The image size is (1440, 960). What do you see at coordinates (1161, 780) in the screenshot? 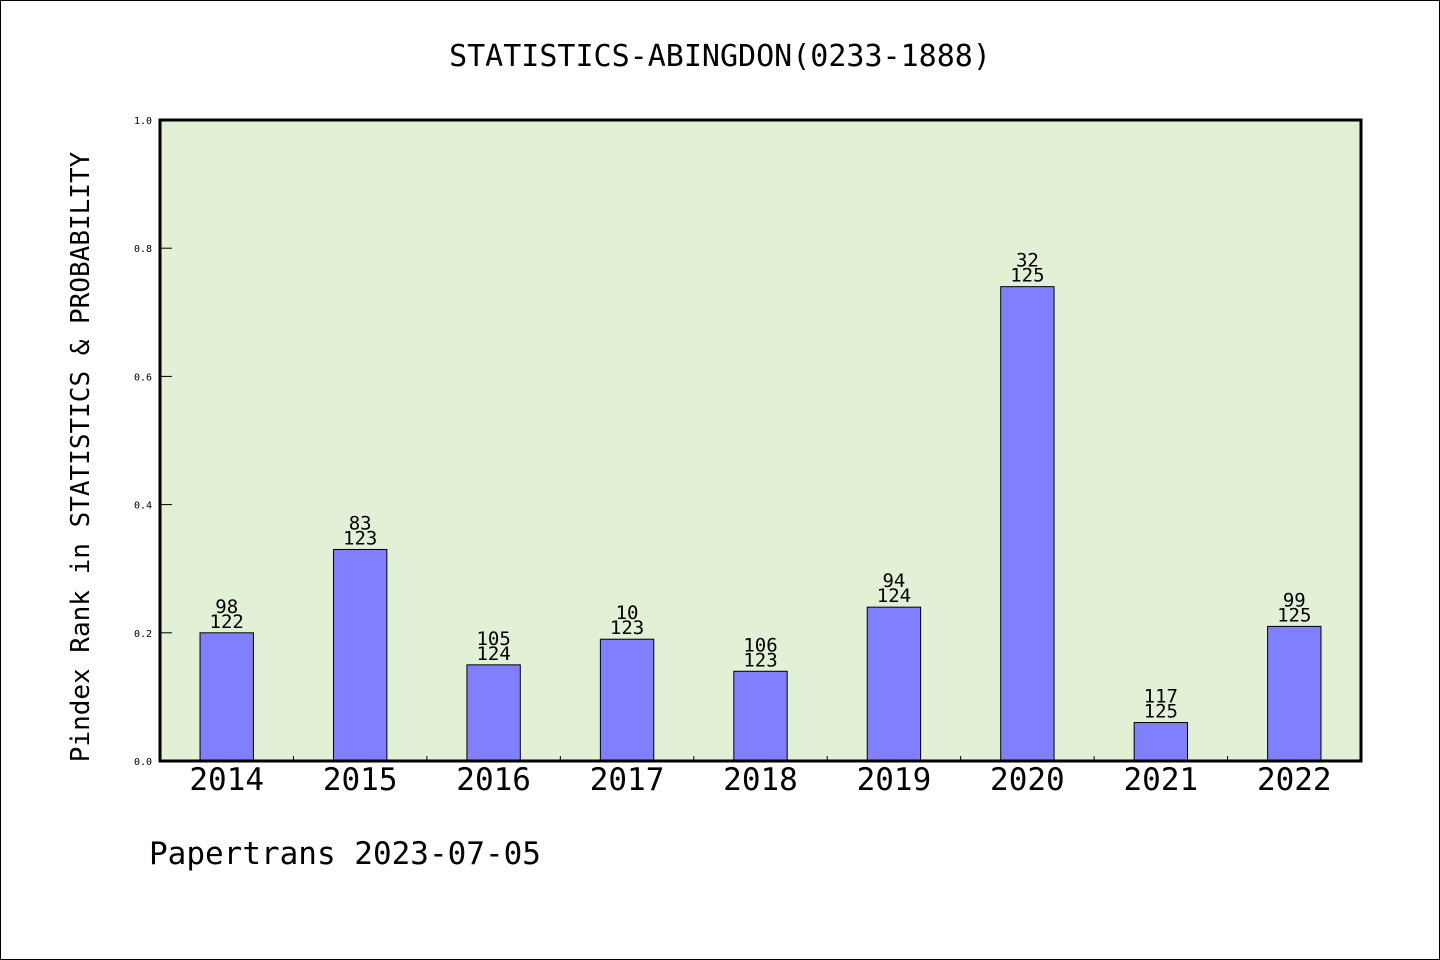
I see `x-tick-label: 2021` at bounding box center [1161, 780].